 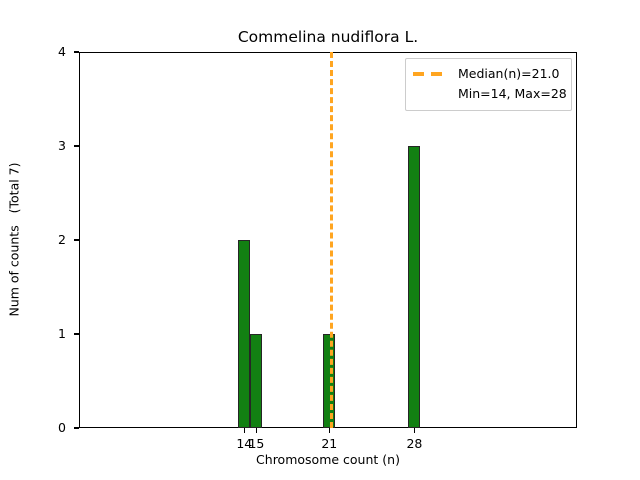 I want to click on y-axis-label: Num of counts (Total 7), so click(x=14, y=239).